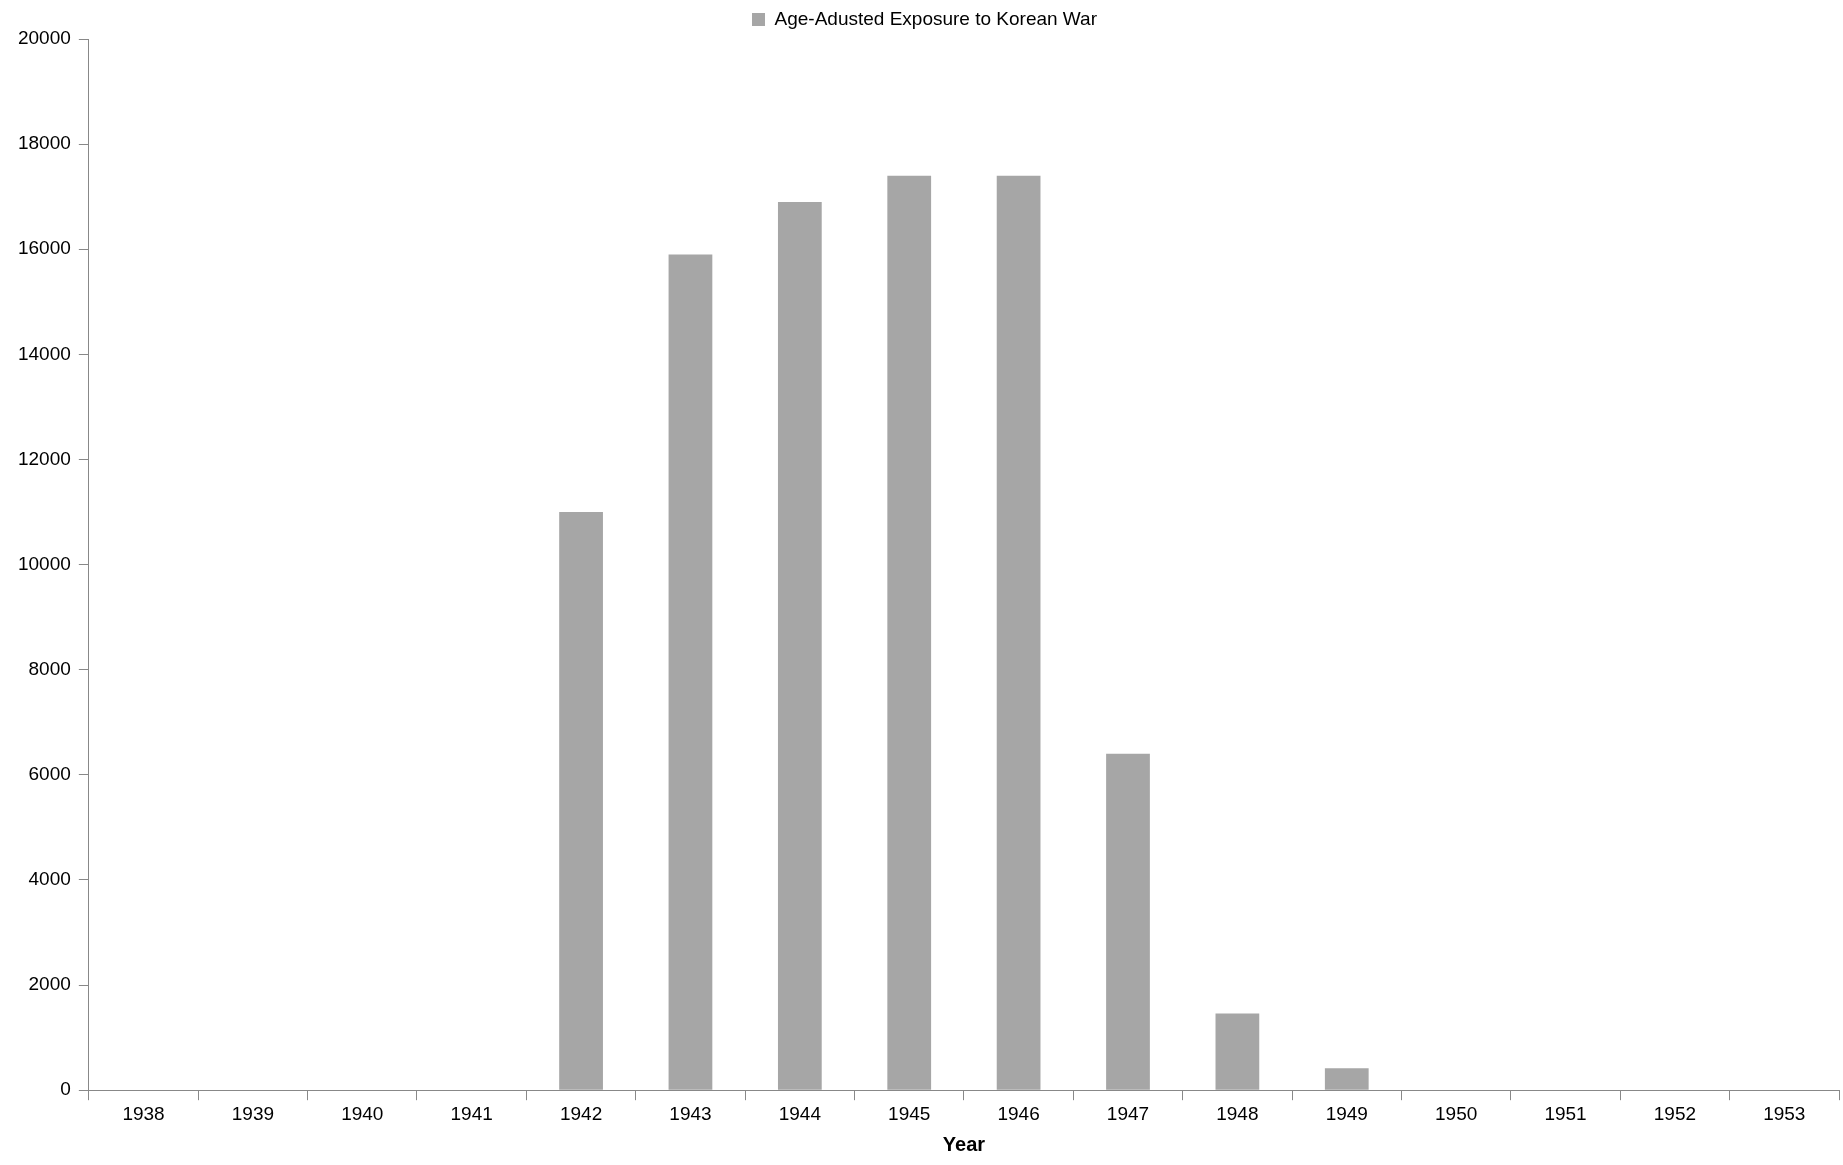 This screenshot has width=1843, height=1165. Describe the element at coordinates (909, 1113) in the screenshot. I see `x-tick-label: 1945` at that location.